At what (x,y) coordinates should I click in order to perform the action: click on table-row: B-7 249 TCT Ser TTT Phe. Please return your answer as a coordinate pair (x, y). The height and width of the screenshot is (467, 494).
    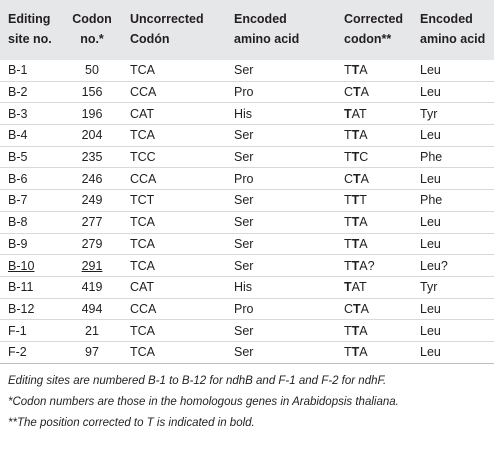
    Looking at the image, I should click on (247, 200).